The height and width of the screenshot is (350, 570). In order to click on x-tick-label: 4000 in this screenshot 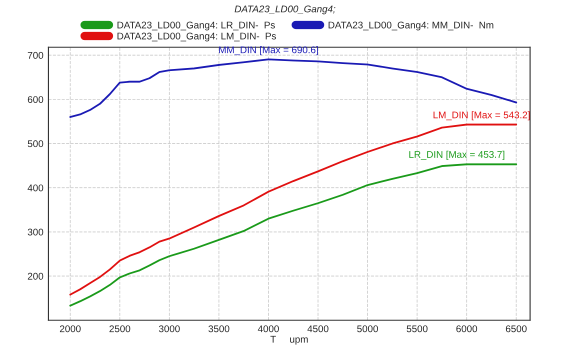, I will do `click(268, 328)`.